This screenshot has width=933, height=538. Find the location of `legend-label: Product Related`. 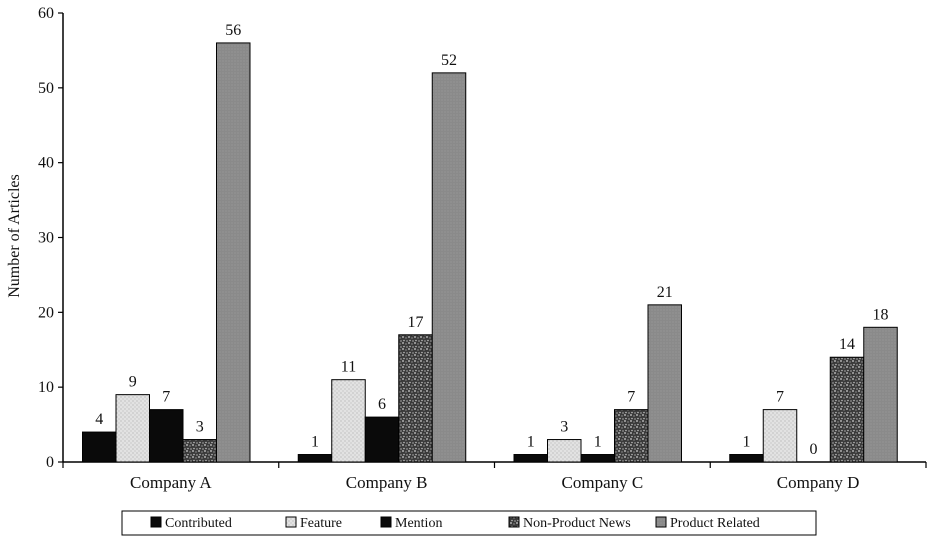

legend-label: Product Related is located at coordinates (715, 523).